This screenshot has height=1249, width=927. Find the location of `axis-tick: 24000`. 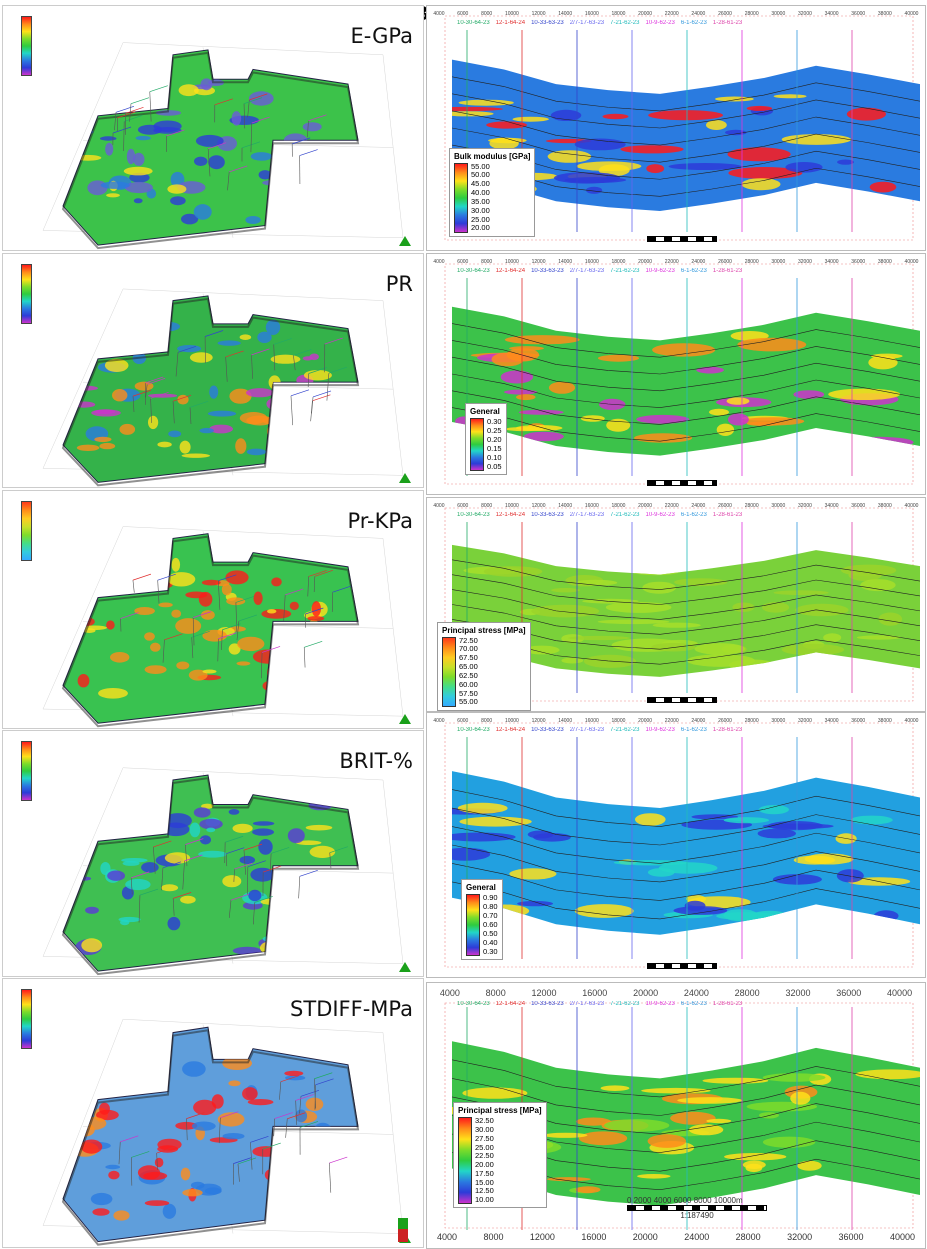

axis-tick: 24000 is located at coordinates (698, 262).